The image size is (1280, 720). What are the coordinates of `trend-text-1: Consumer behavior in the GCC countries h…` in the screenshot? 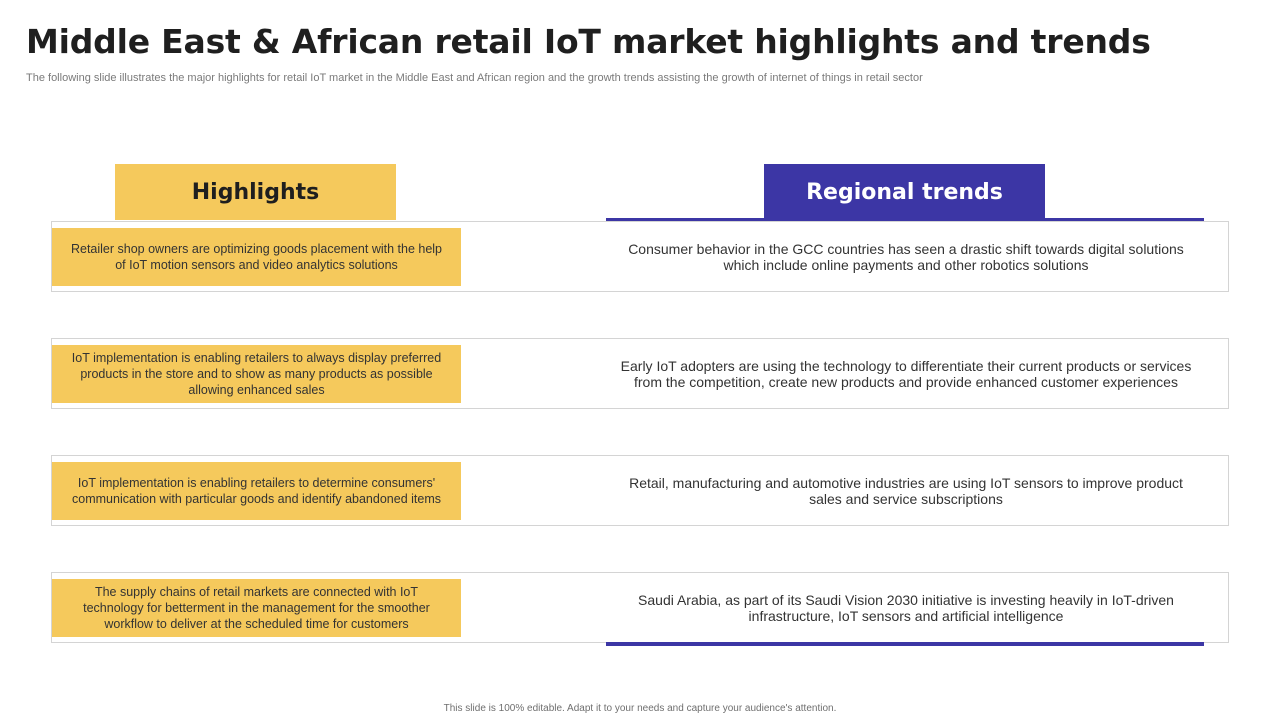 It's located at (906, 256).